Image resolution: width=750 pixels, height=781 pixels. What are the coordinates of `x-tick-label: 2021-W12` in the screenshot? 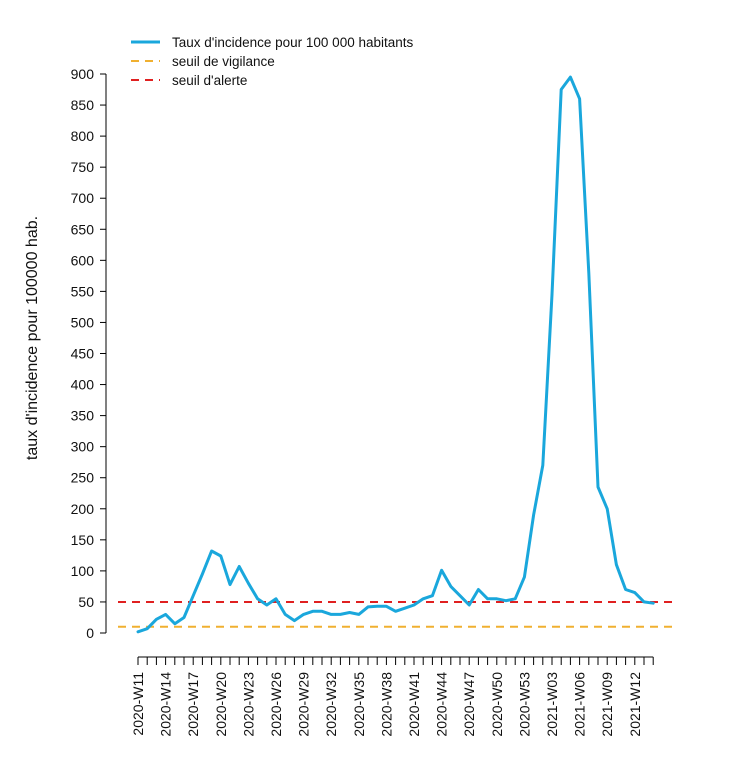 It's located at (635, 704).